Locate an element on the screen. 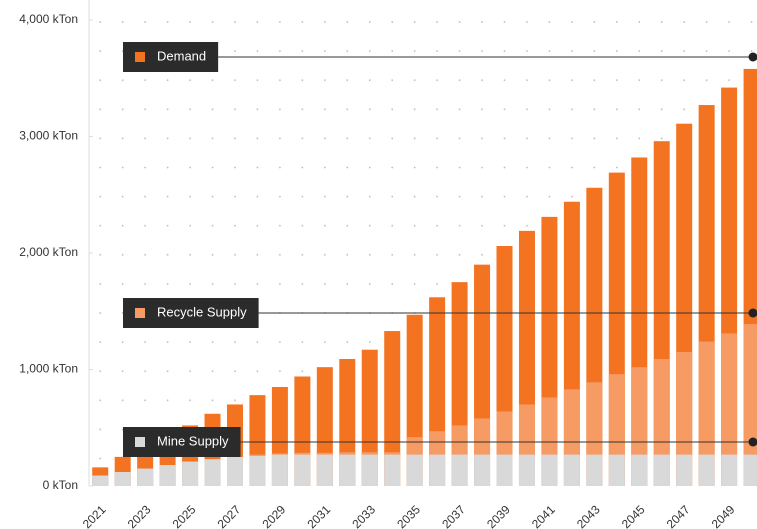 The image size is (757, 529). x-tick-label: 2027 is located at coordinates (229, 515).